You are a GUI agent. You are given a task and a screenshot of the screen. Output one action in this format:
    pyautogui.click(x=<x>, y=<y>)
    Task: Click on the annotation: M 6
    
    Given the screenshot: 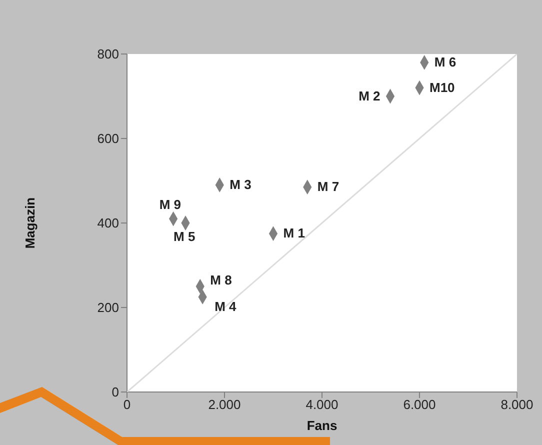 What is the action you would take?
    pyautogui.click(x=445, y=62)
    